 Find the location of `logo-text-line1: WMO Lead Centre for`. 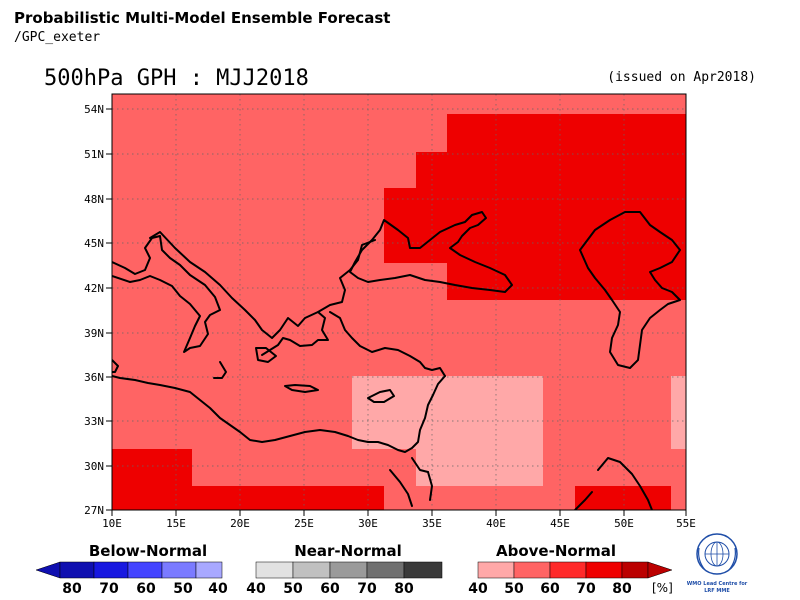

logo-text-line1: WMO Lead Centre for is located at coordinates (717, 584).